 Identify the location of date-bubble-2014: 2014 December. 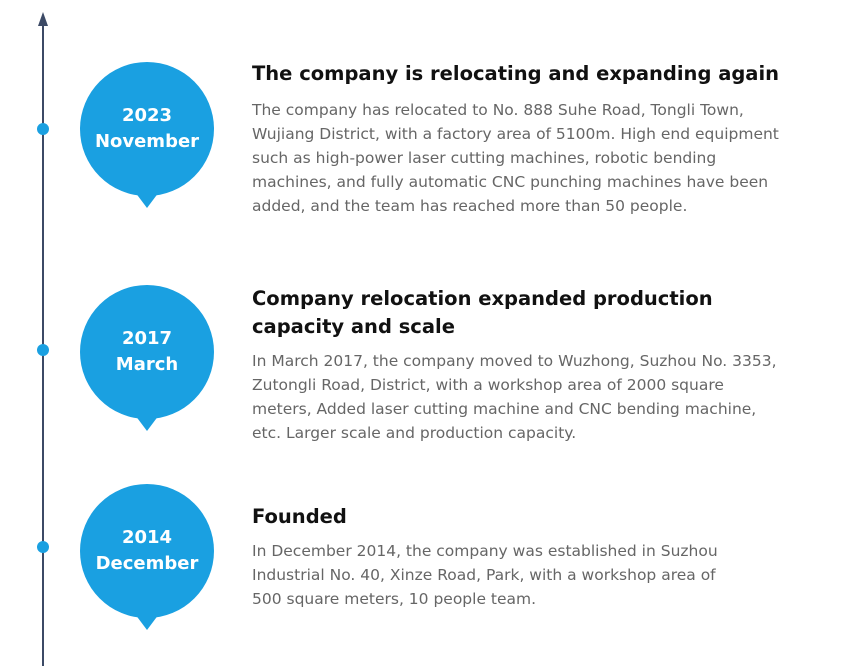
(147, 557).